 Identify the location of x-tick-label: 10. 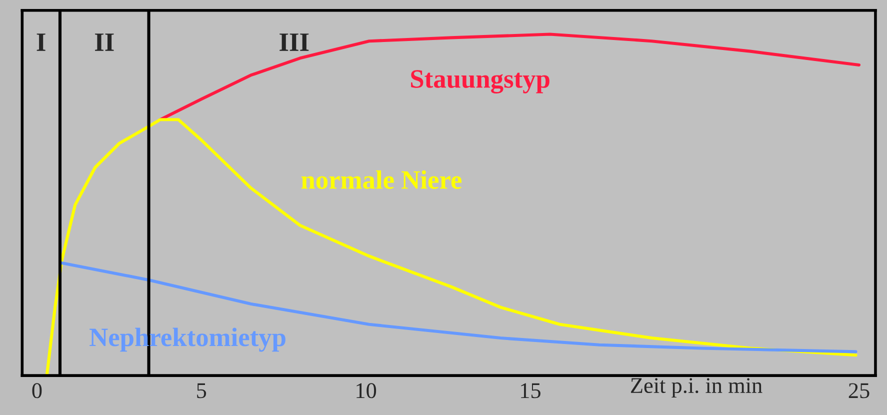
(366, 390).